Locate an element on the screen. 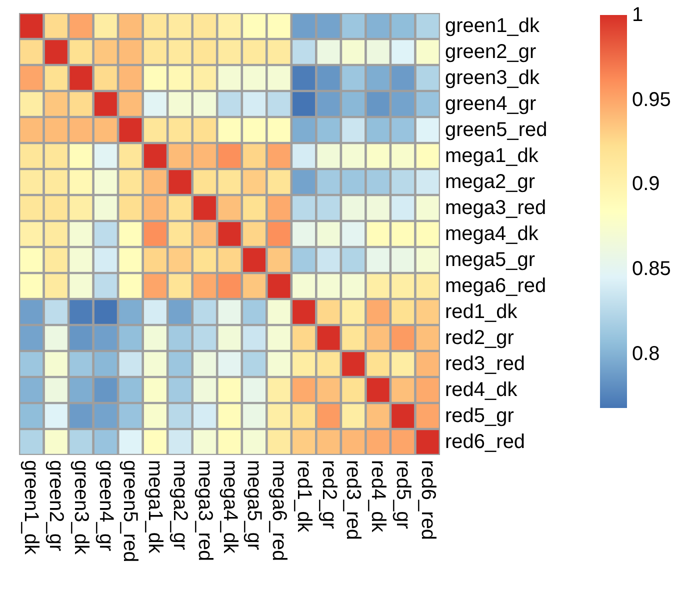  y-tick-label: green2_gr is located at coordinates (490, 52).